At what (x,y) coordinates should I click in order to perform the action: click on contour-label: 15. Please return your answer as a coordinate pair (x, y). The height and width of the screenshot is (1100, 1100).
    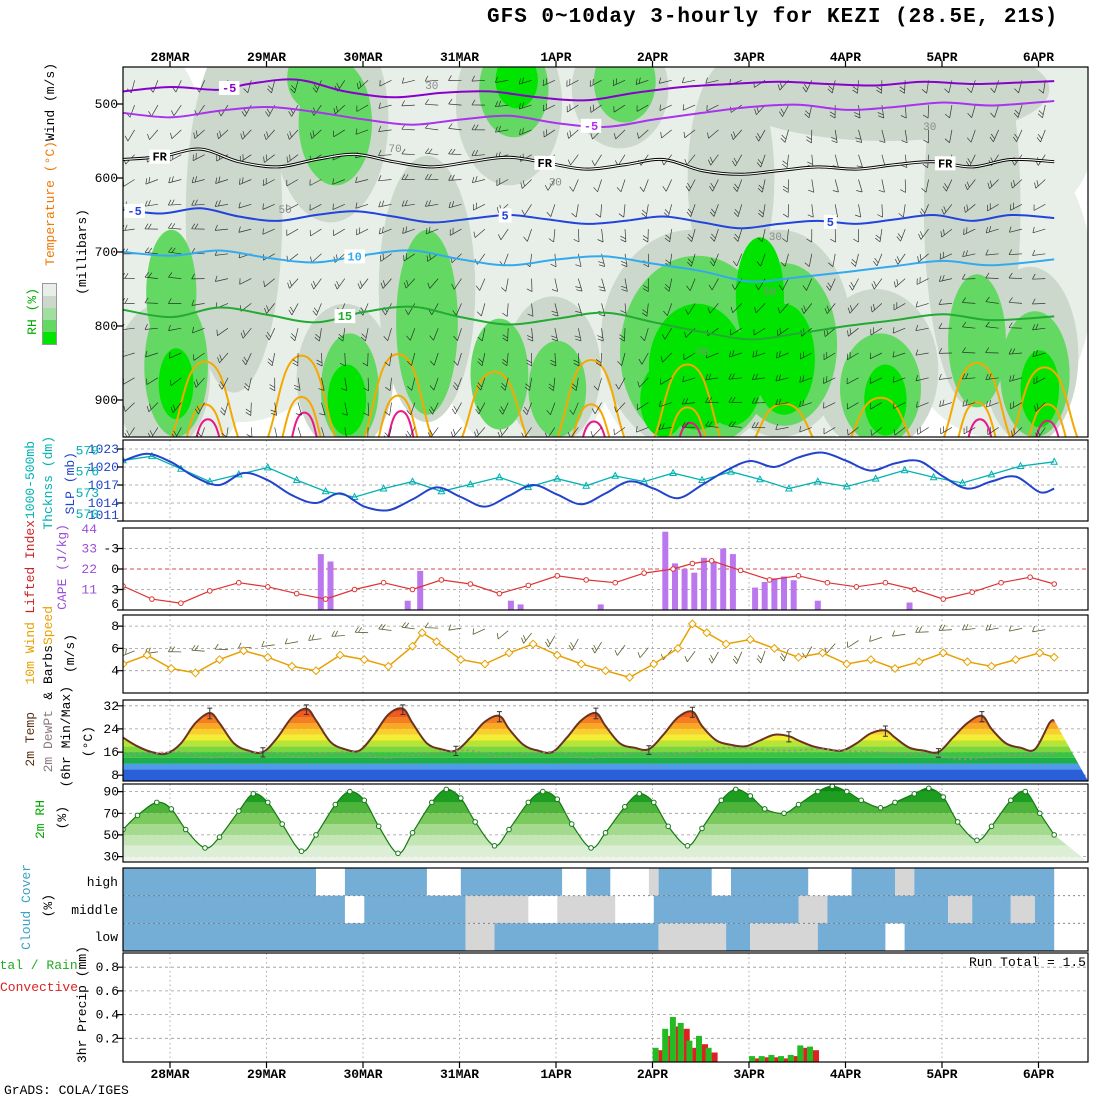
    Looking at the image, I should click on (345, 317).